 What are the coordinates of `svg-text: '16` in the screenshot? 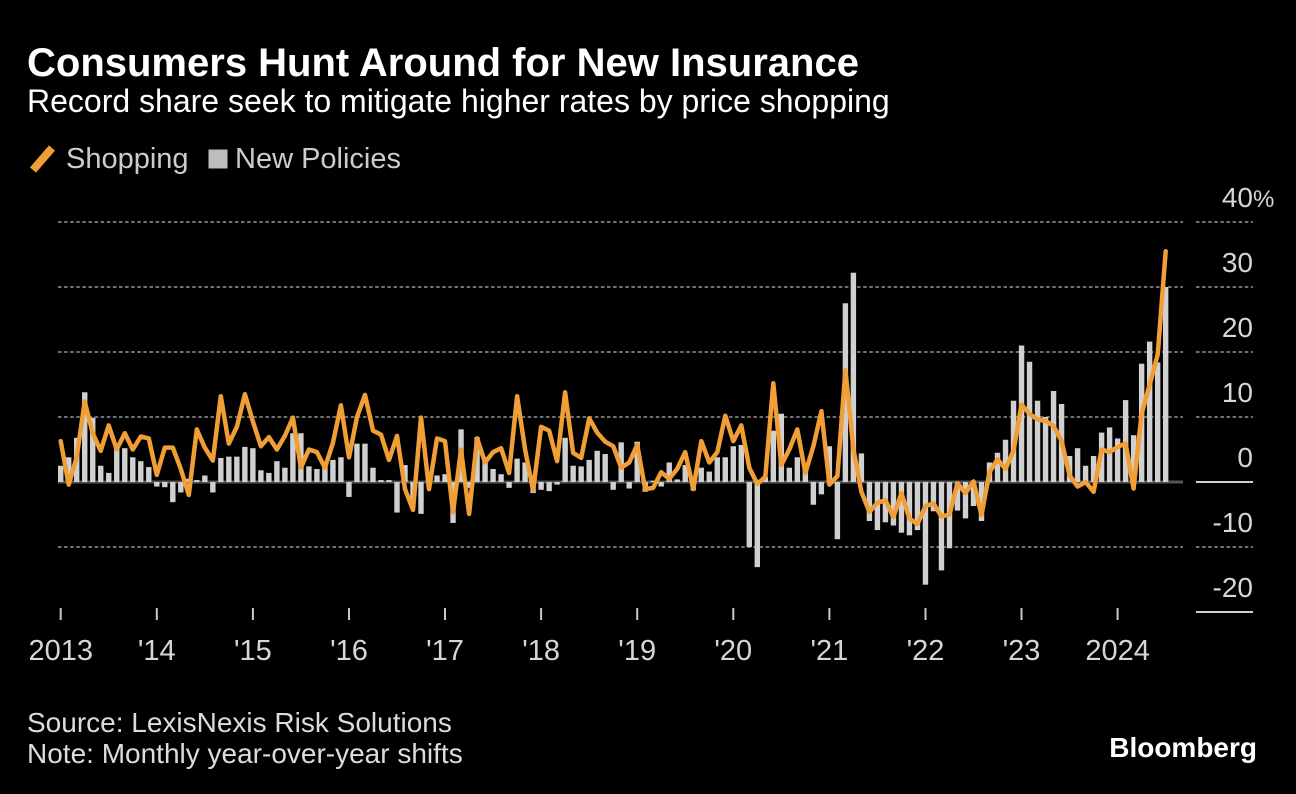 It's located at (349, 651).